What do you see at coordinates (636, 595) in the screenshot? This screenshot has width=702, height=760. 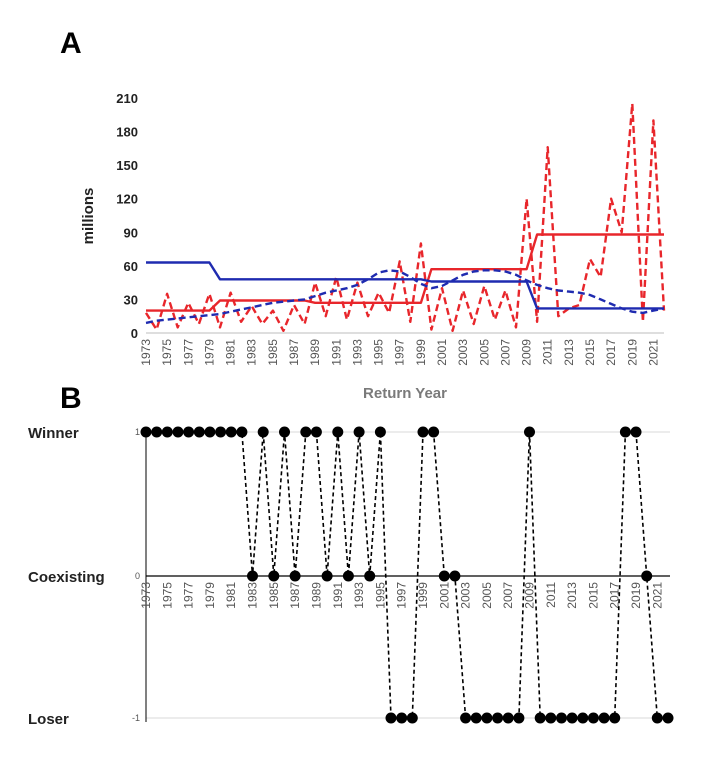 I see `chart-b-x-tick-label: 2019` at bounding box center [636, 595].